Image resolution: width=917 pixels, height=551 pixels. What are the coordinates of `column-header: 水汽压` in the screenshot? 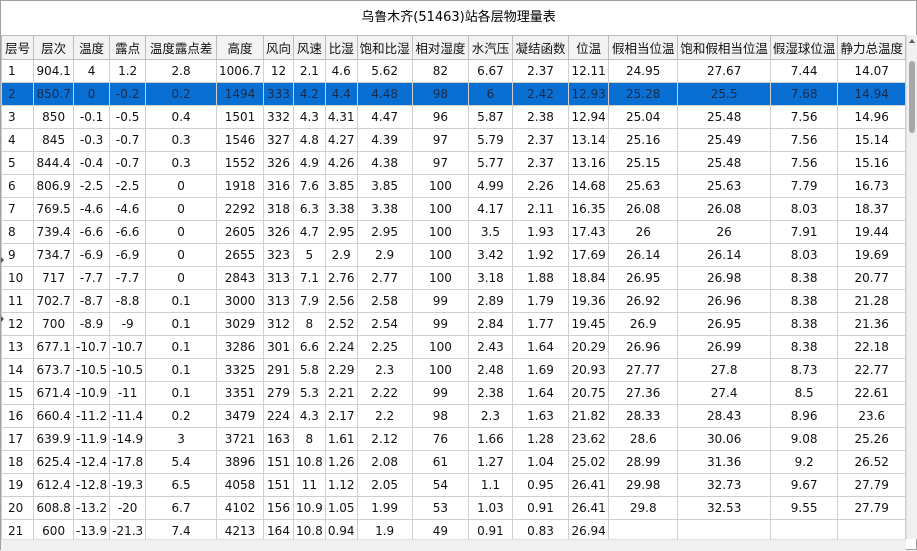 It's located at (490, 47).